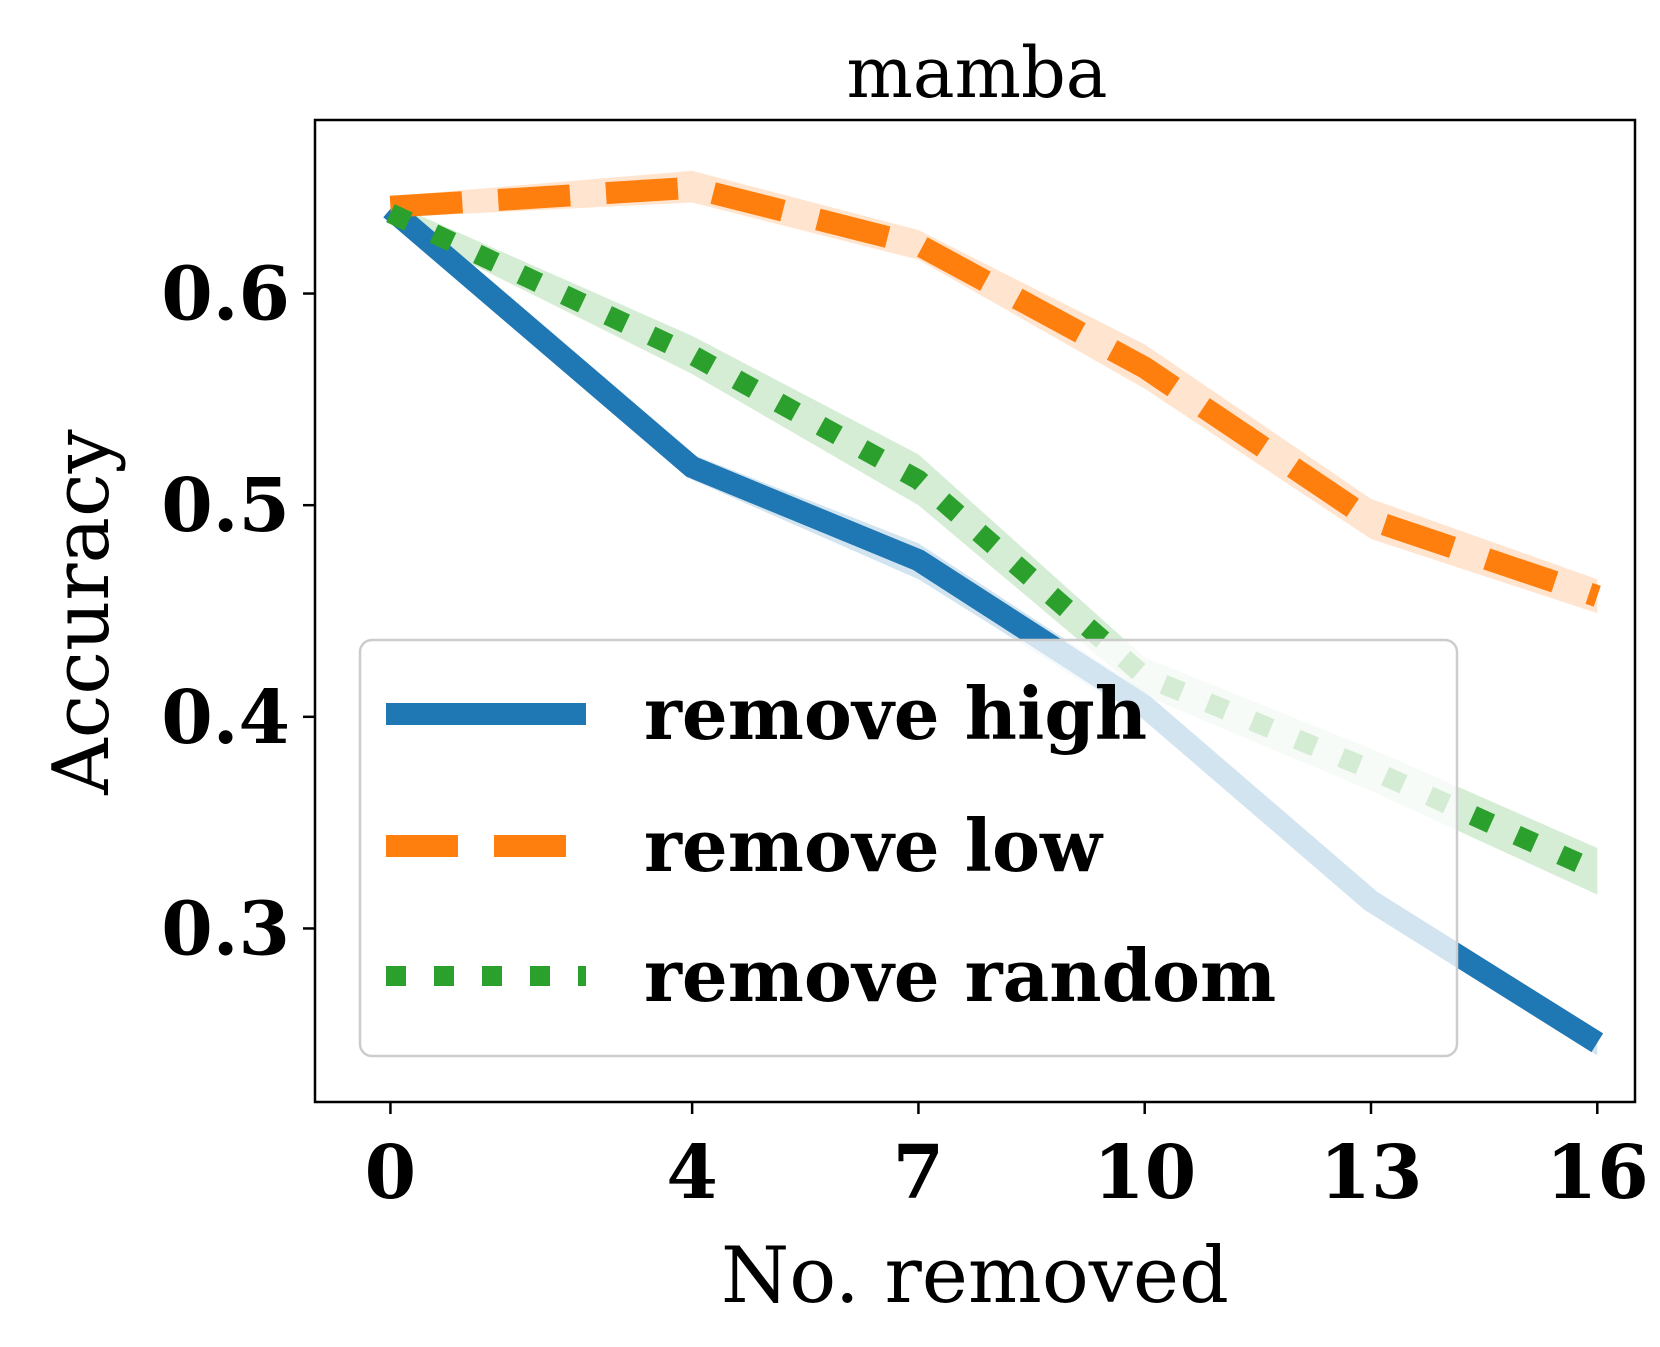  Describe the element at coordinates (238, 612) in the screenshot. I see `y-axis-ticks: 0.3 0.4 0.5 0.6` at that location.